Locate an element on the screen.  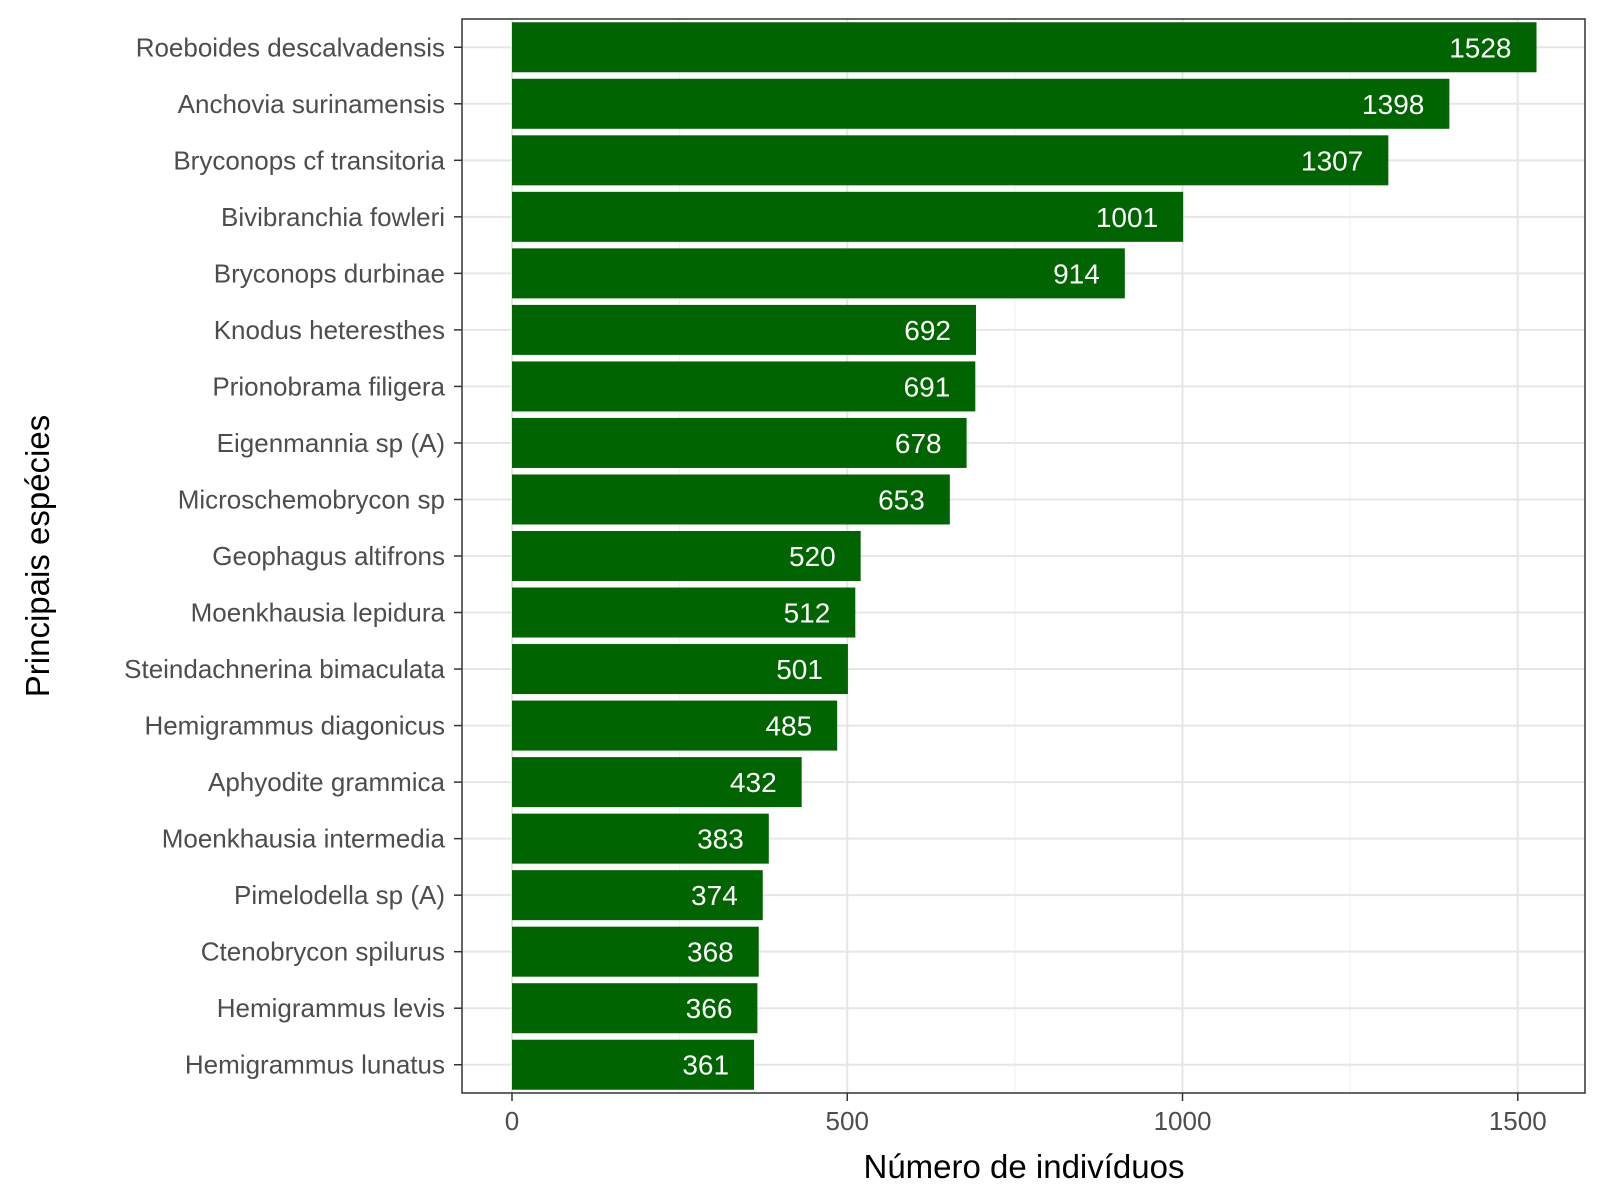
data-label: 691 is located at coordinates (927, 386).